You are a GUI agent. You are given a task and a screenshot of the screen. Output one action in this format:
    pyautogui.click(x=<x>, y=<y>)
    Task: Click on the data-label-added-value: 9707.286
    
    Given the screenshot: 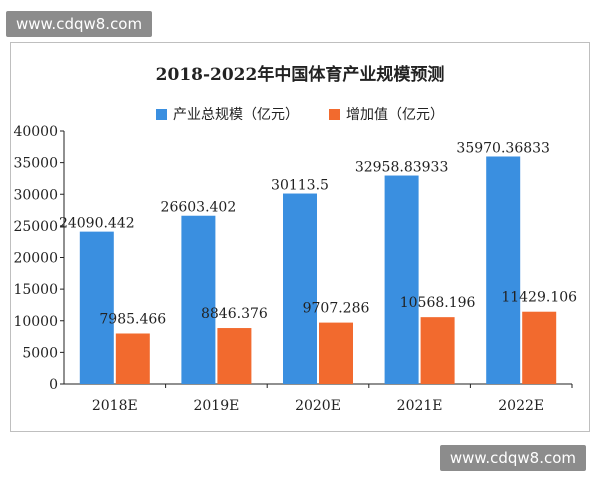 What is the action you would take?
    pyautogui.click(x=336, y=309)
    